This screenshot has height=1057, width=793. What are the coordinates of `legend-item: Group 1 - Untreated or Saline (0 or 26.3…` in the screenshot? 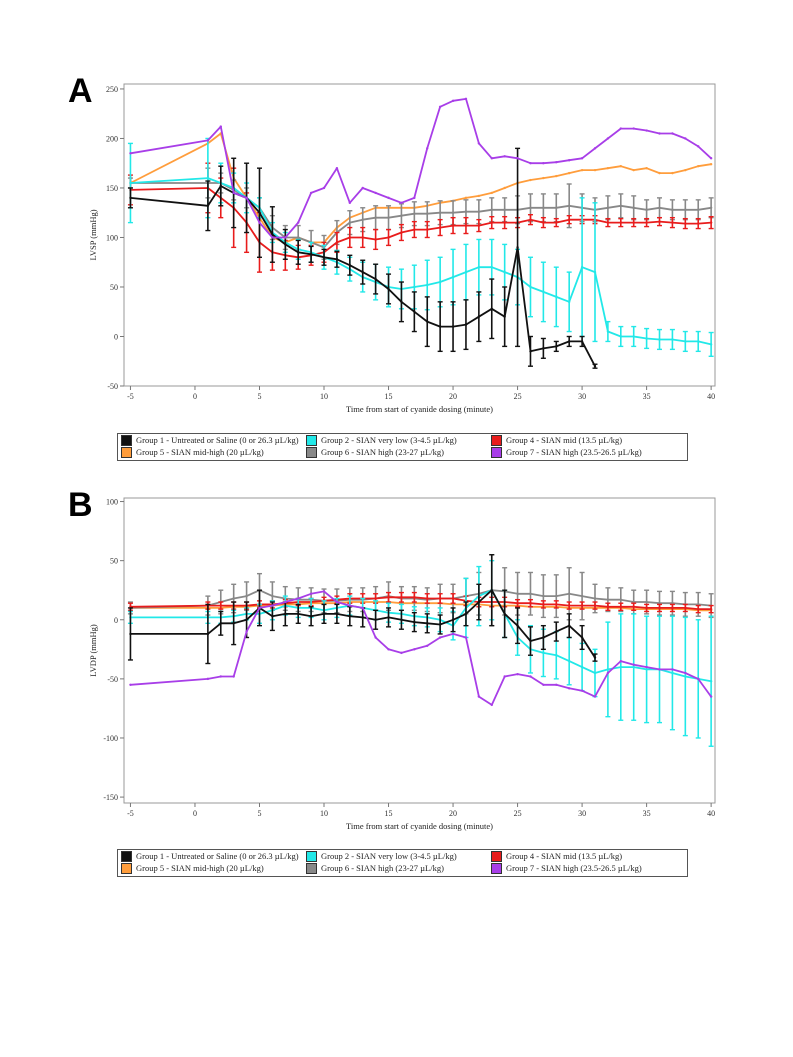 It's located at (210, 440).